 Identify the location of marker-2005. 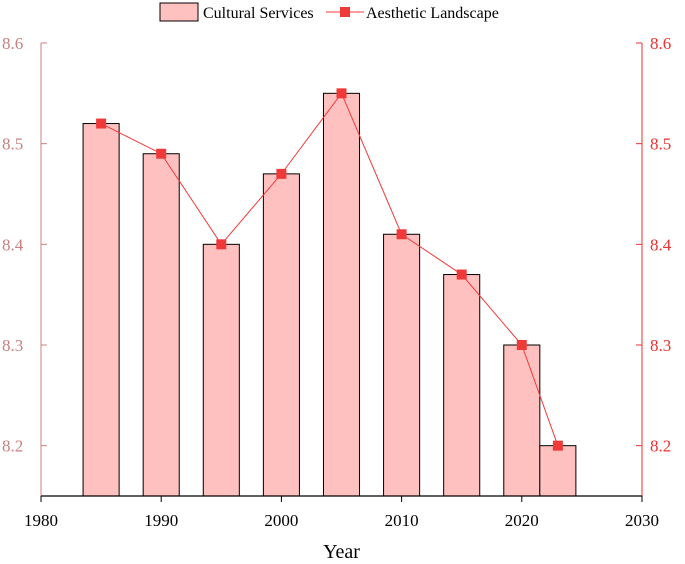
(341, 93).